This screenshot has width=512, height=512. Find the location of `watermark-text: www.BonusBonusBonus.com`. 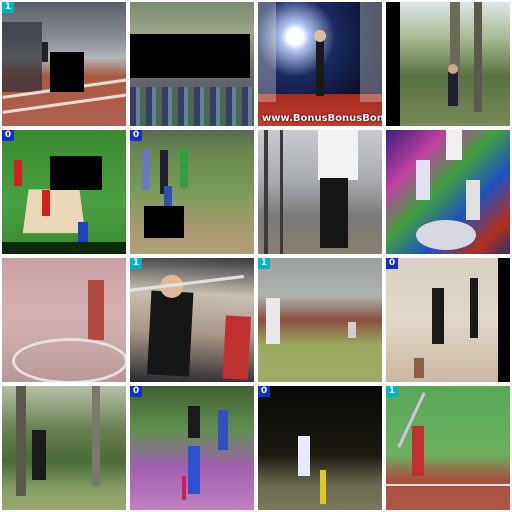

watermark-text: www.BonusBonusBonus.com is located at coordinates (323, 118).